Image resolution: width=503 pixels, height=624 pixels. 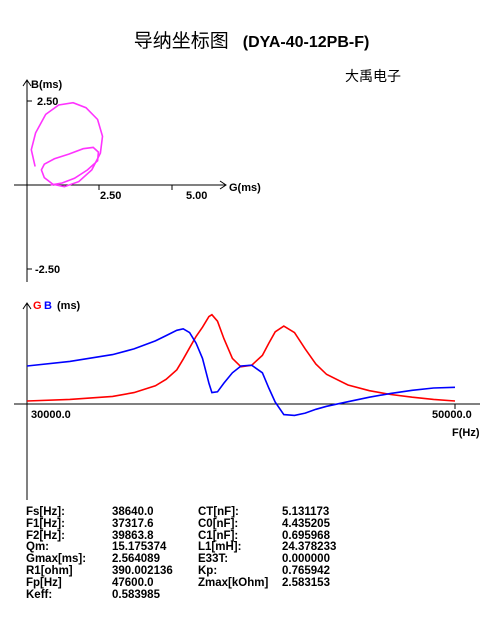 I want to click on param-value: 0.583985, so click(x=136, y=594).